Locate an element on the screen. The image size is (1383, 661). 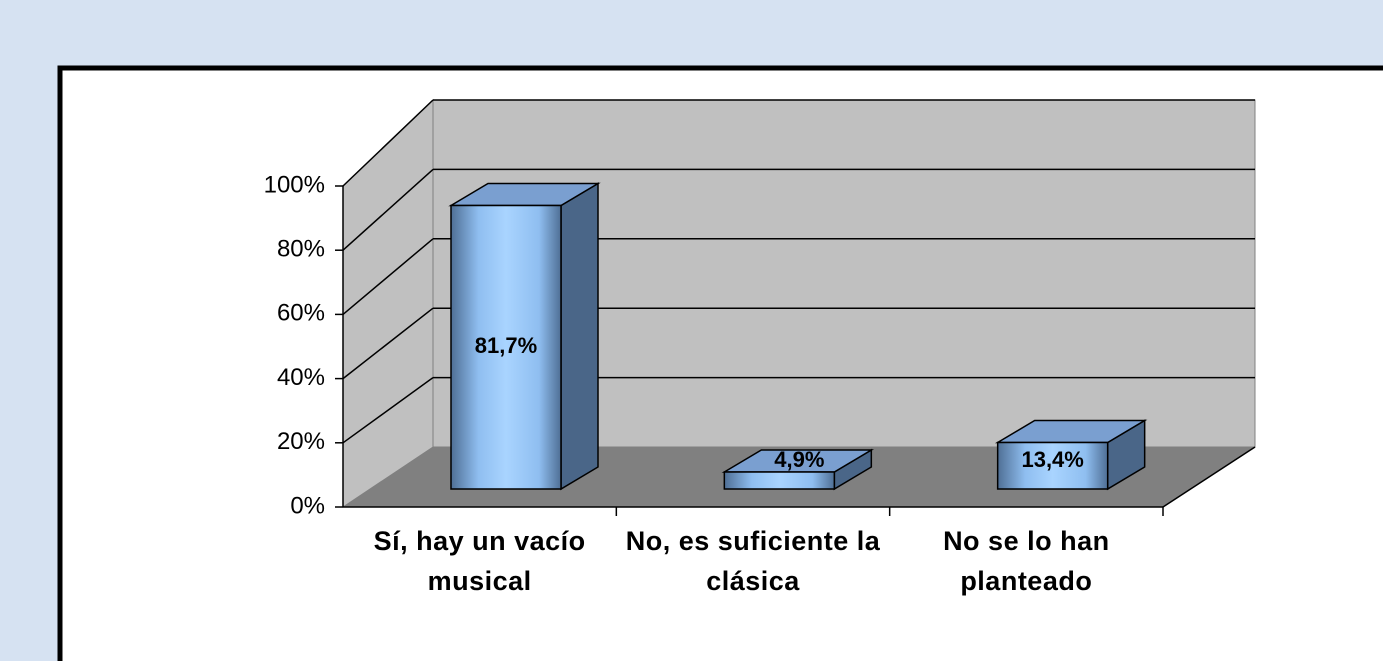
y-tick-label: 20% is located at coordinates (301, 441).